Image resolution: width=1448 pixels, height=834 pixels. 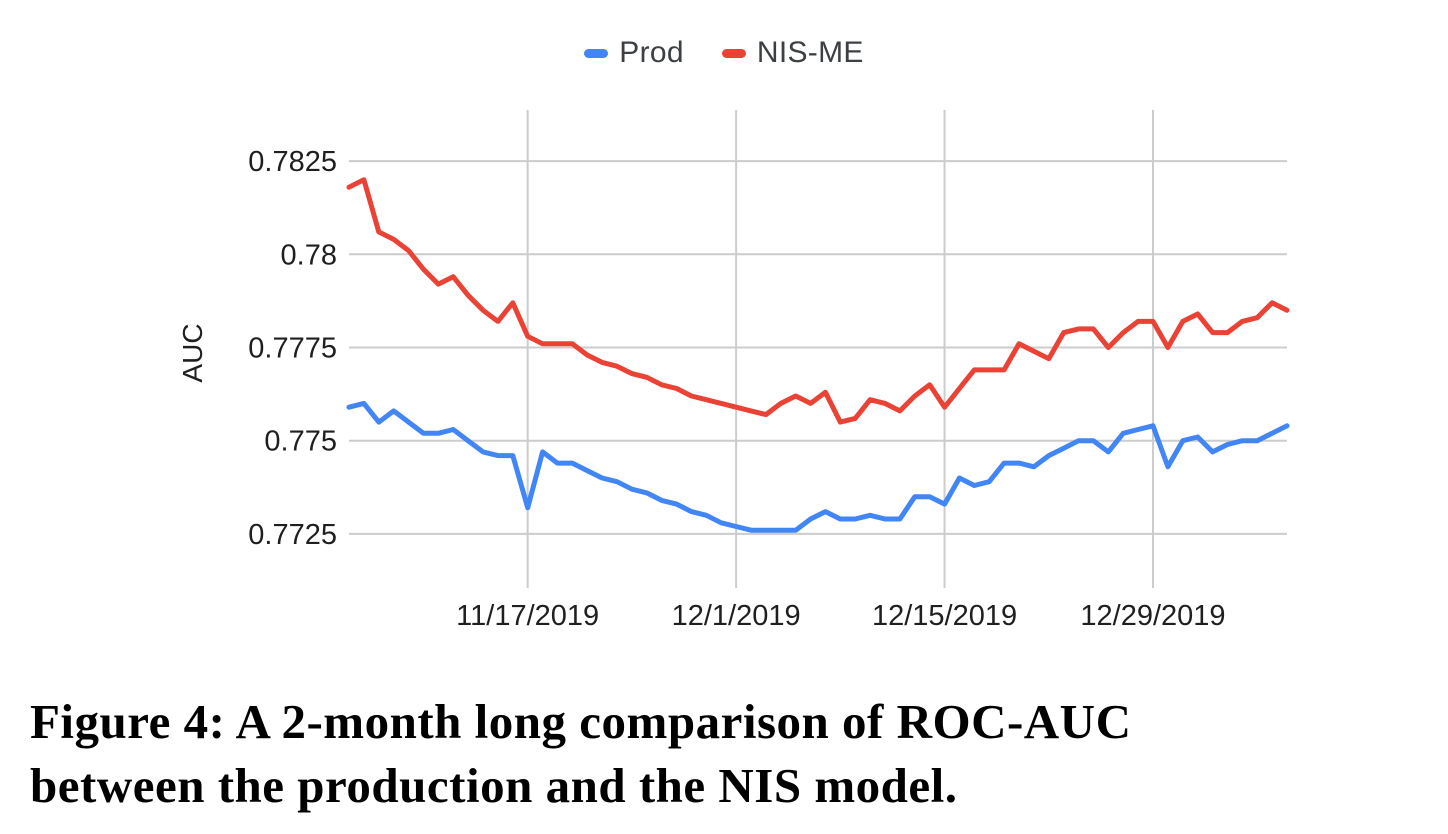 What do you see at coordinates (944, 616) in the screenshot?
I see `x-tick-label: 12/15/2019` at bounding box center [944, 616].